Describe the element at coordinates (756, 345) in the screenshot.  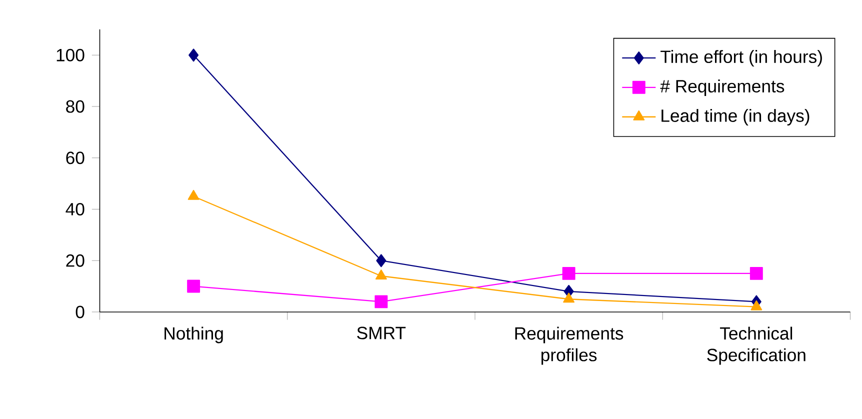
I see `x-tick-label: Technical Specification` at that location.